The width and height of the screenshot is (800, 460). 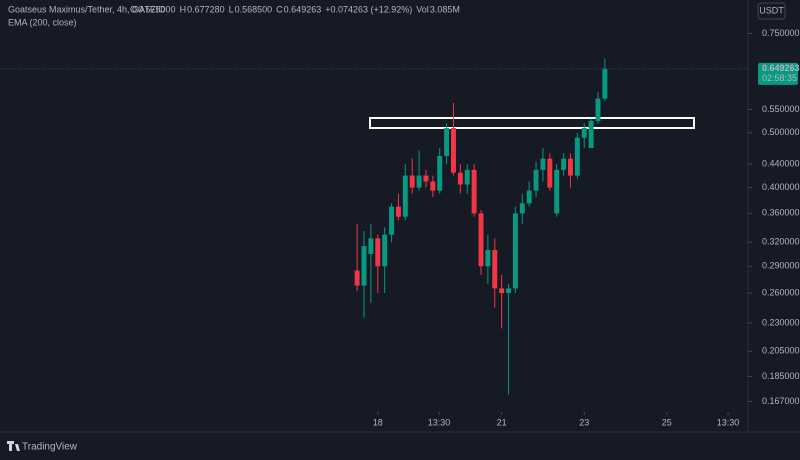 I want to click on ohlc-key: O, so click(x=133, y=9).